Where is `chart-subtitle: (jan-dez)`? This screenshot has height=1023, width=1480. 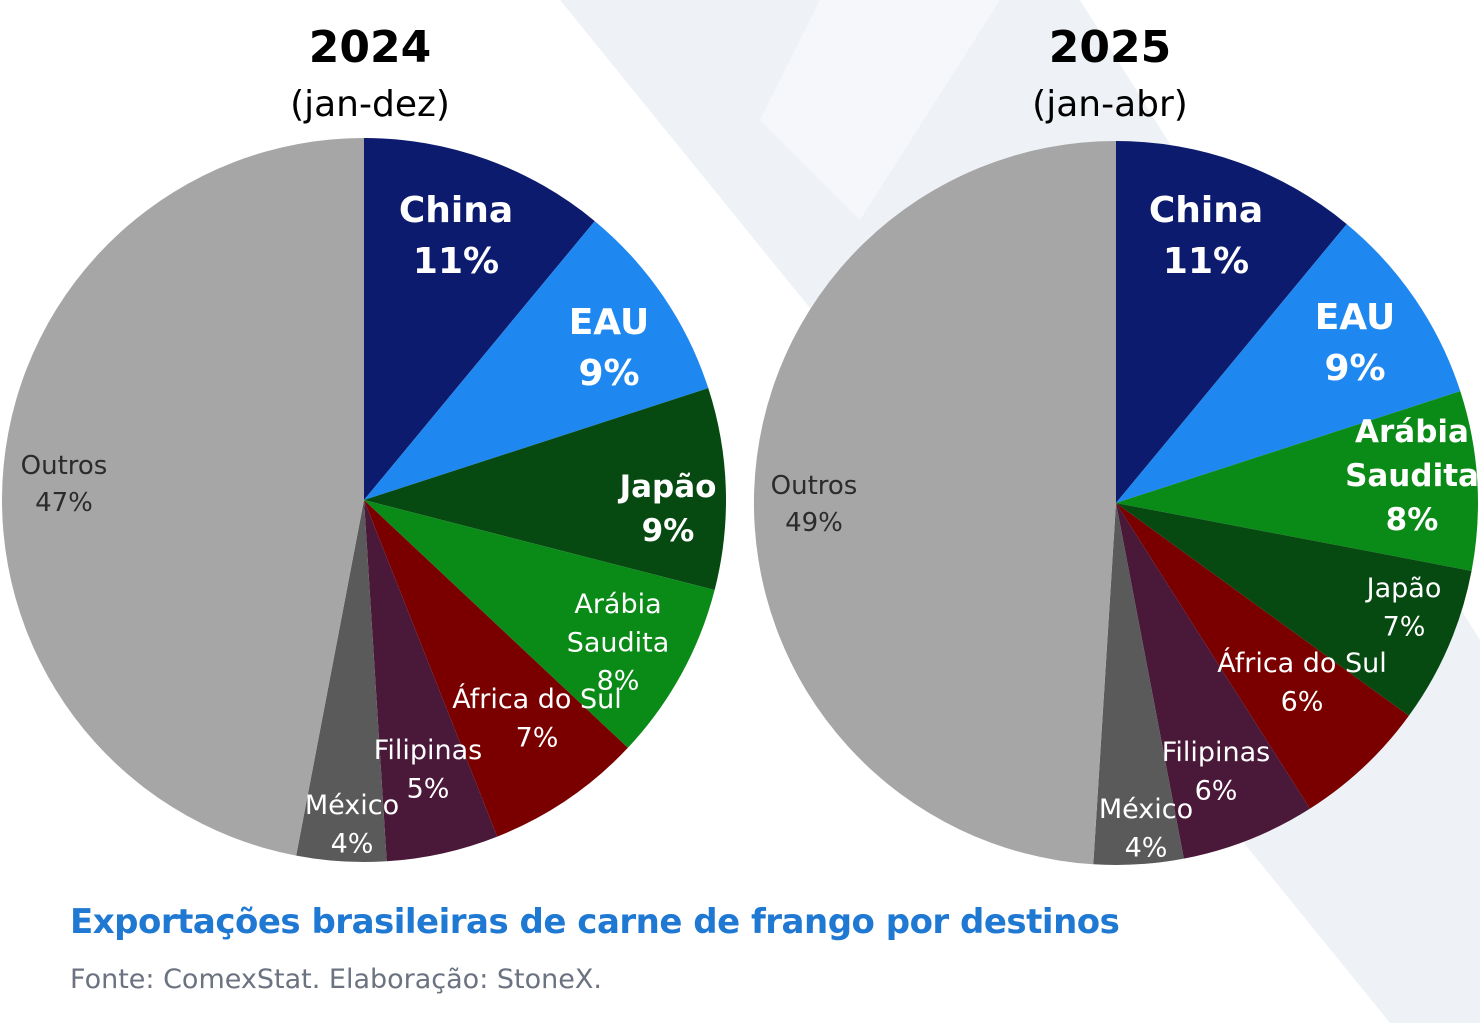
chart-subtitle: (jan-dez) is located at coordinates (370, 104).